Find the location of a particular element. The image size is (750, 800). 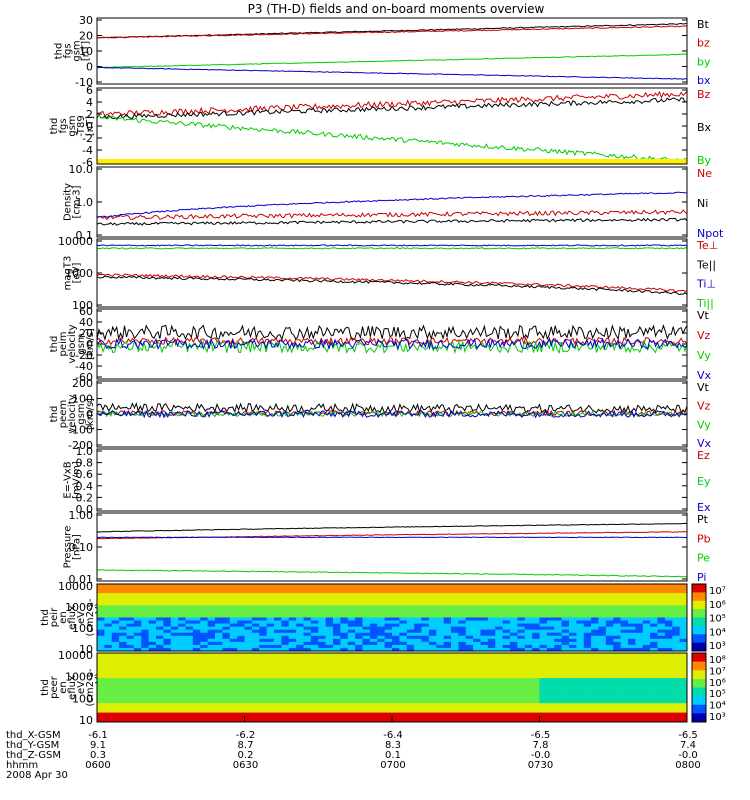

colorbar-segment is located at coordinates (699, 597).